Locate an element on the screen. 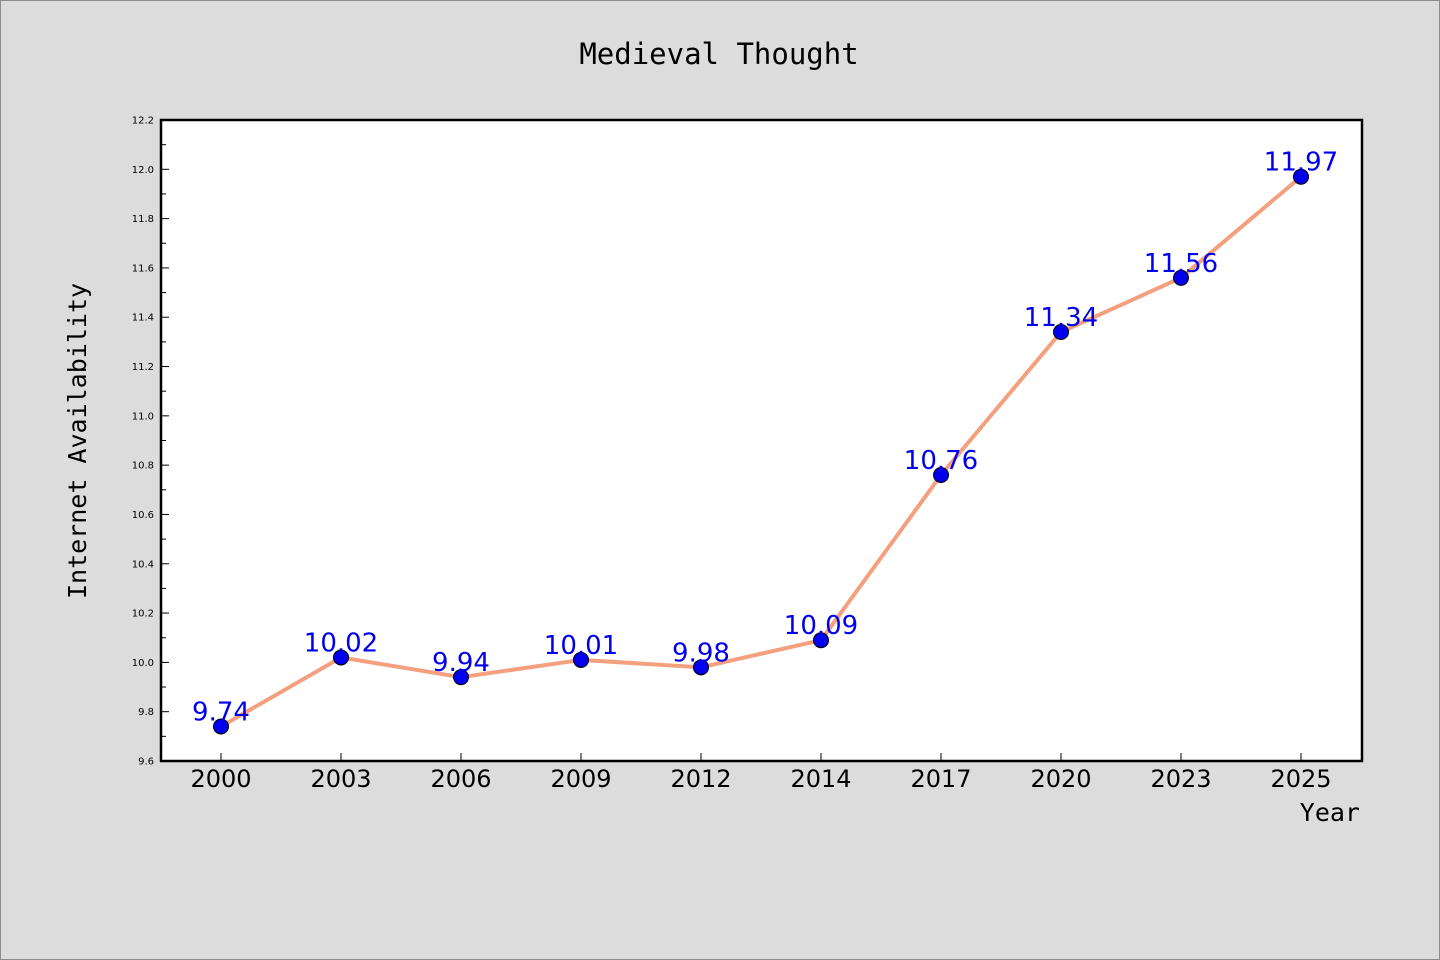 Image resolution: width=1440 pixels, height=960 pixels. y-tick-label: 10.4 is located at coordinates (143, 564).